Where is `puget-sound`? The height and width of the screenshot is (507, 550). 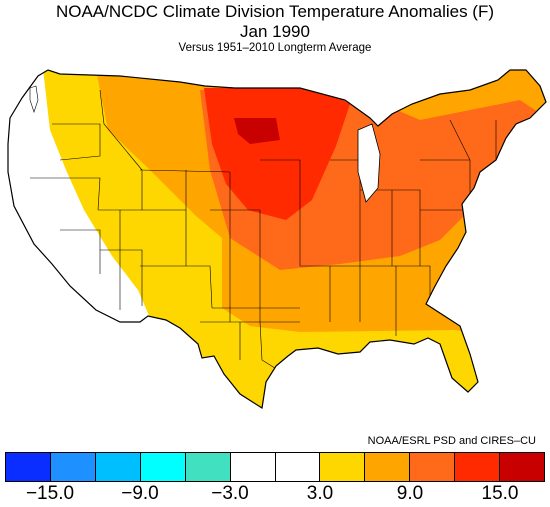 puget-sound is located at coordinates (34, 99).